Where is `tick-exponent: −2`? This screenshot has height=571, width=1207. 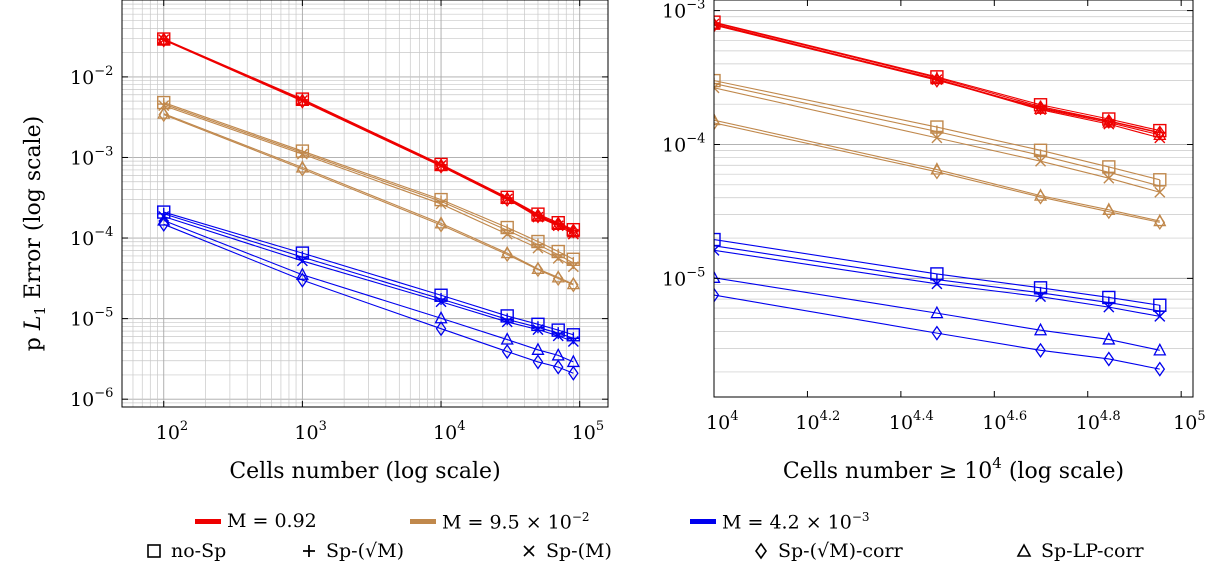
tick-exponent: −2 is located at coordinates (103, 71).